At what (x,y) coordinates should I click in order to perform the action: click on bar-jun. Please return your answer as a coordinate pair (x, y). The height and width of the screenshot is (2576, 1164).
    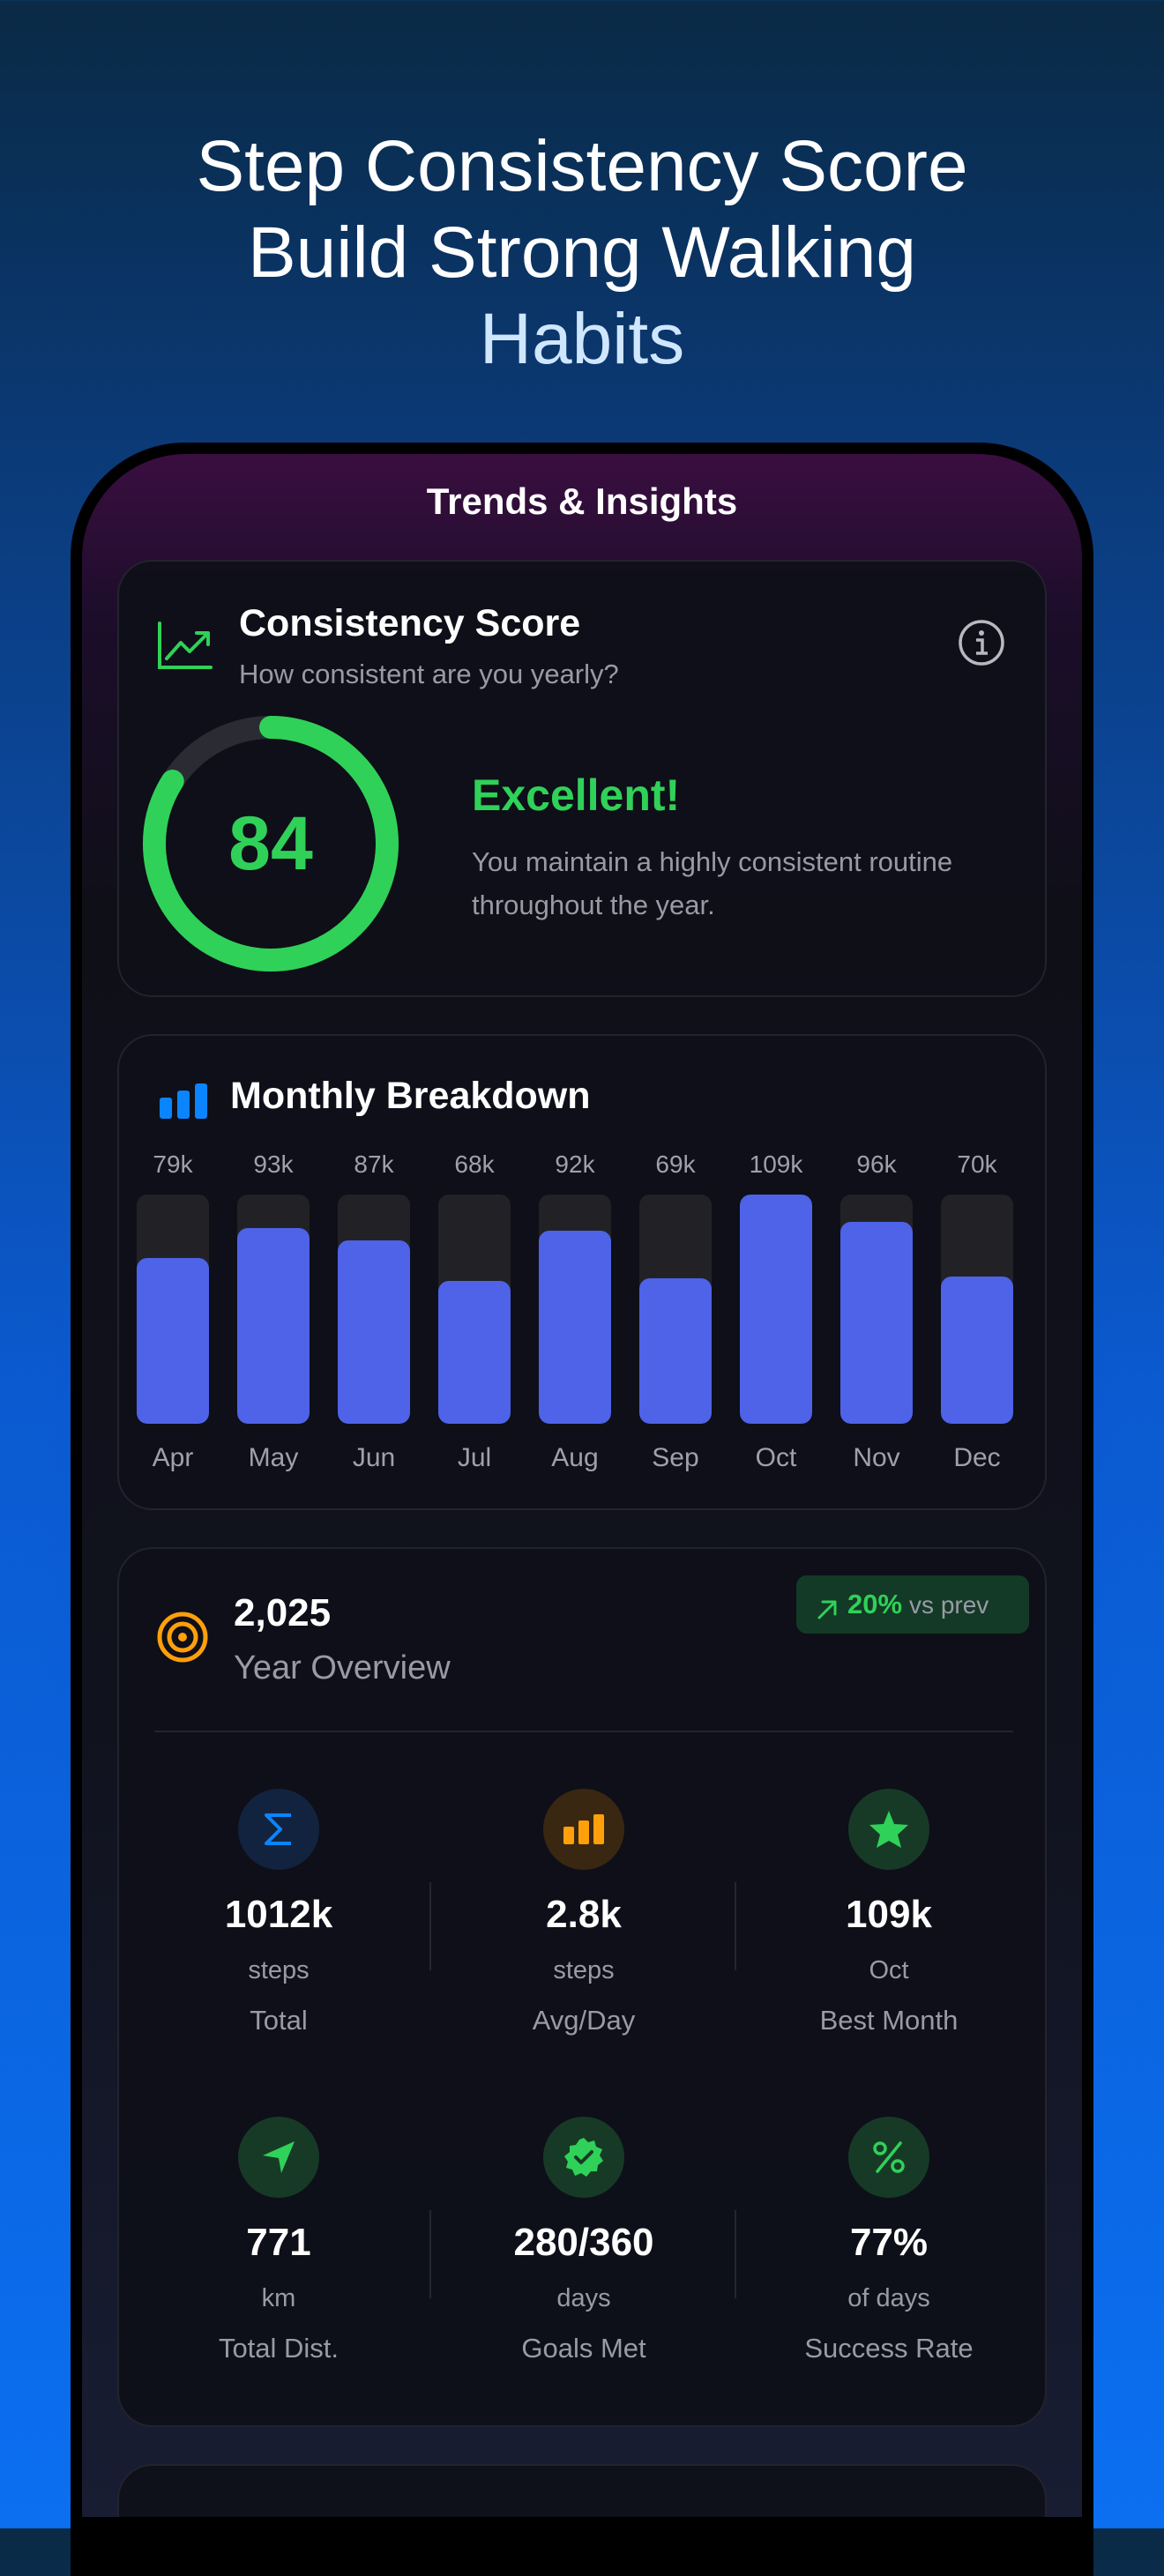
    Looking at the image, I should click on (374, 1332).